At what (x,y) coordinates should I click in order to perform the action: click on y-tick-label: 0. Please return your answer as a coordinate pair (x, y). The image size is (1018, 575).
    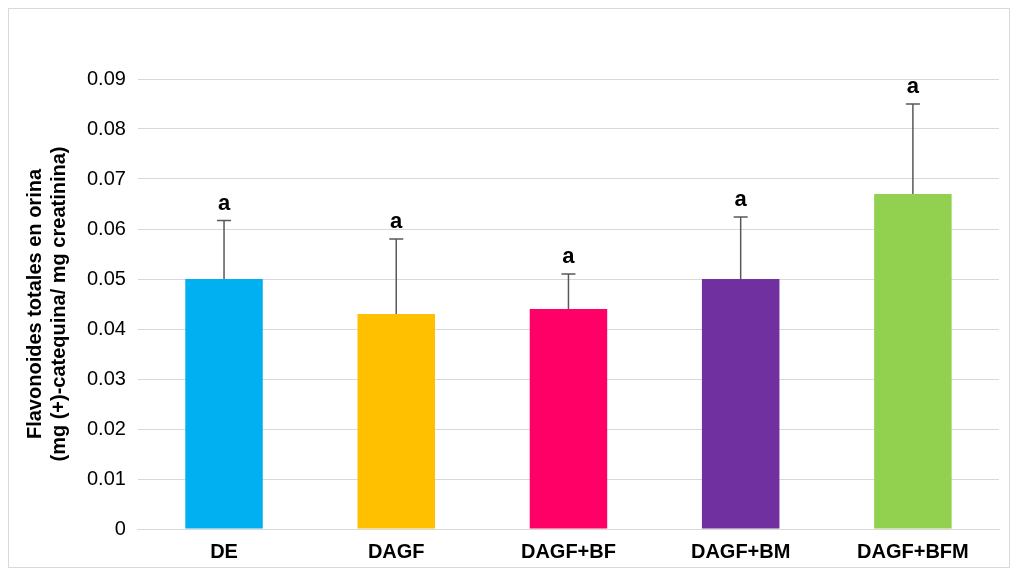
    Looking at the image, I should click on (120, 527).